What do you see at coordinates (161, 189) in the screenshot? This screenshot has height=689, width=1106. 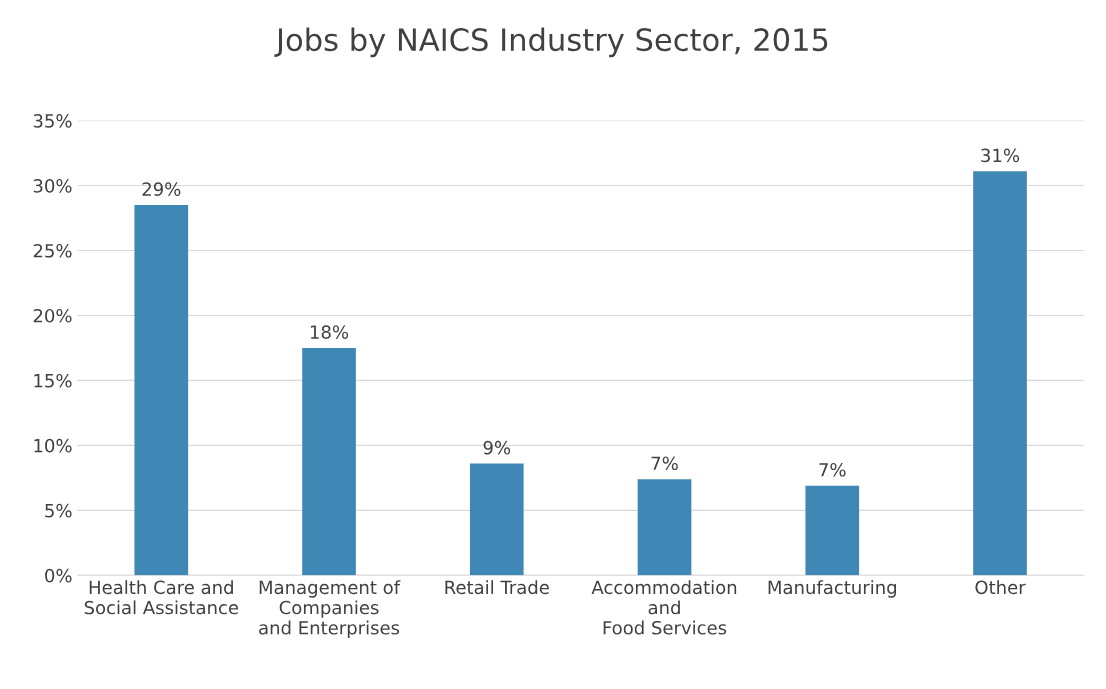 I see `data-label: 29%` at bounding box center [161, 189].